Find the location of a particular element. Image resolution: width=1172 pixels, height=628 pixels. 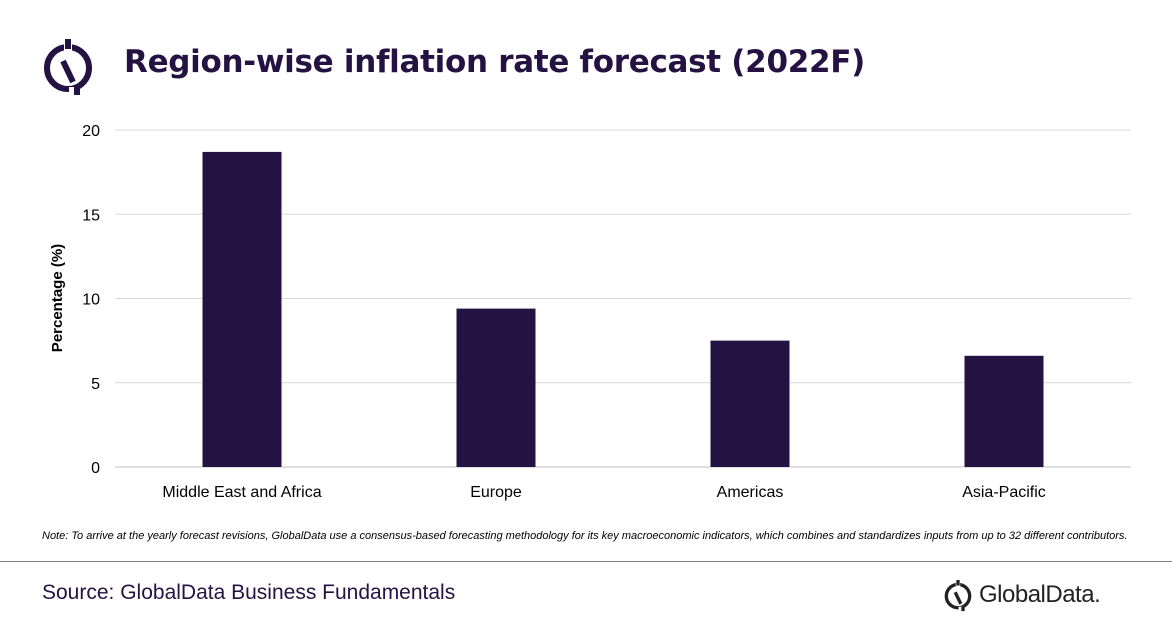

source-text: Source: GlobalData Business Fundamentals is located at coordinates (249, 592).